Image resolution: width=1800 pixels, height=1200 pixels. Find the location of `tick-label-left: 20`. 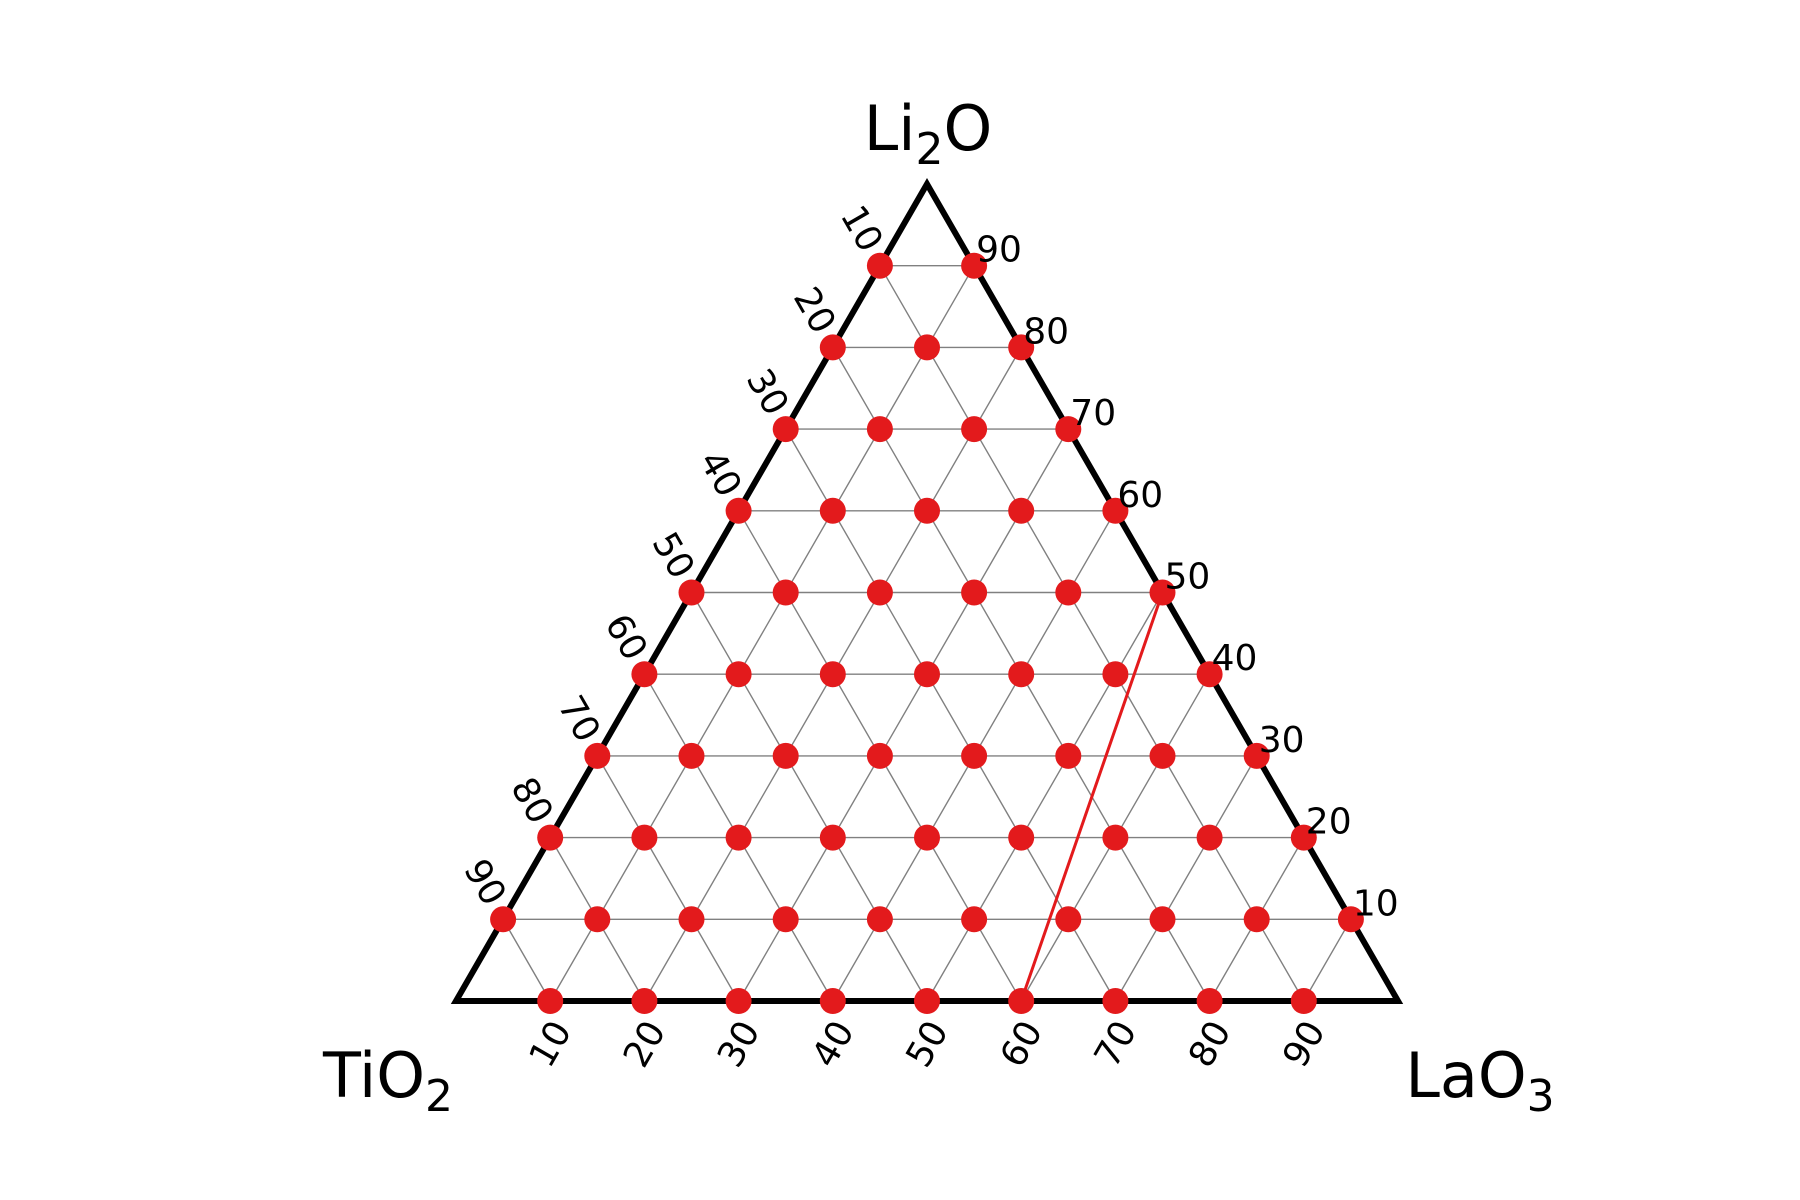

tick-label-left: 20 is located at coordinates (814, 311).